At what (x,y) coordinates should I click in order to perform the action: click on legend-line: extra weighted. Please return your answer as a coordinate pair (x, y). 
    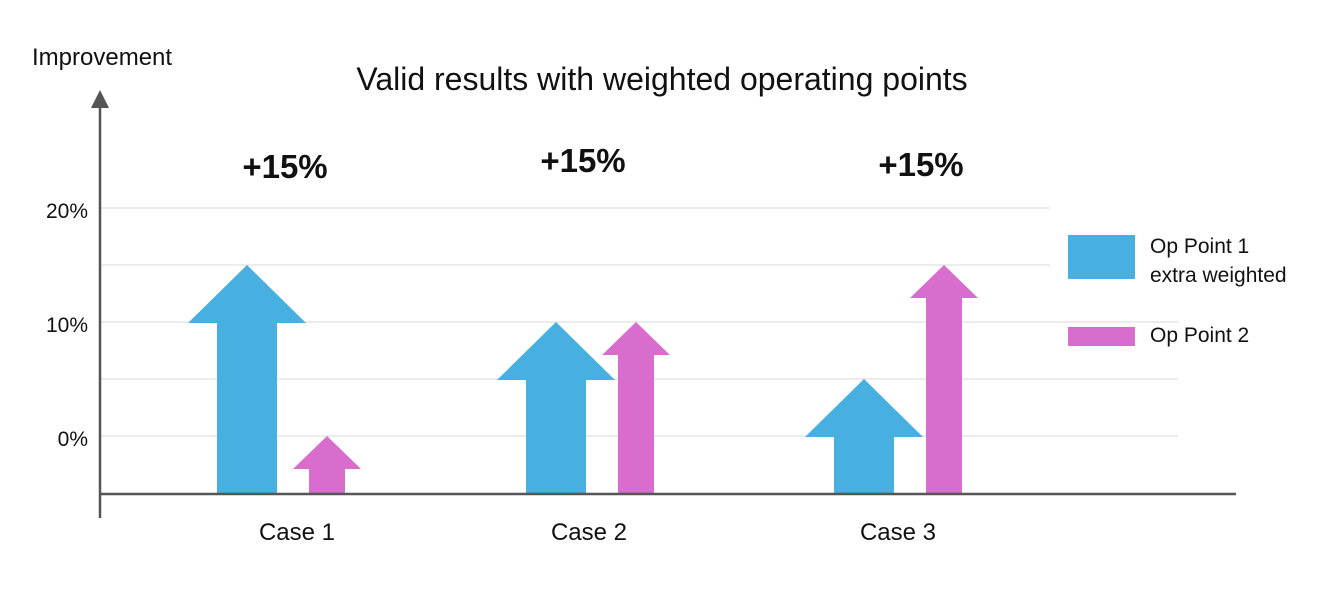
    Looking at the image, I should click on (1218, 275).